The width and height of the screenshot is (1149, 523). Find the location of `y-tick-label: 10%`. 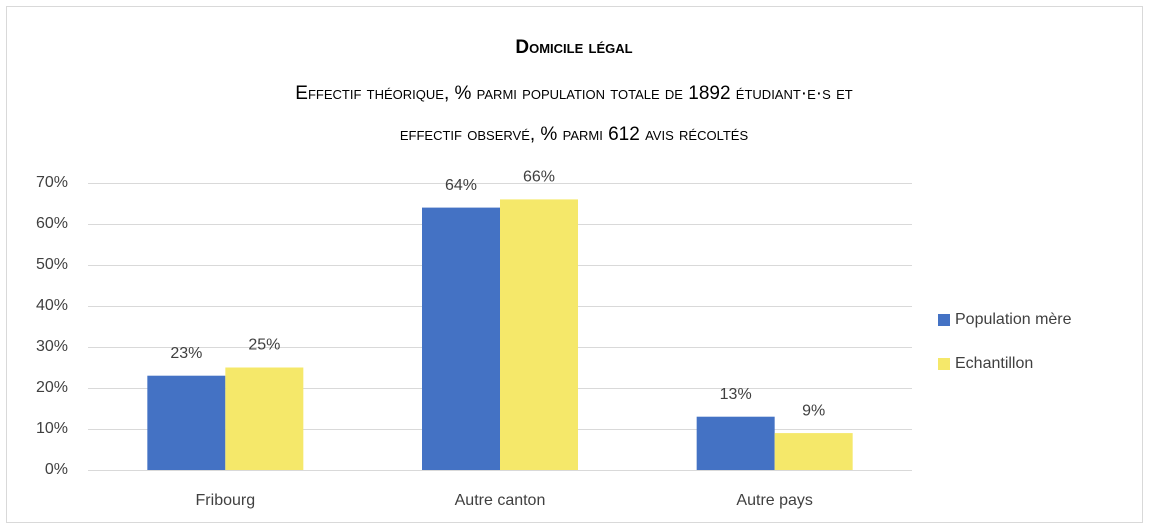

y-tick-label: 10% is located at coordinates (52, 428).